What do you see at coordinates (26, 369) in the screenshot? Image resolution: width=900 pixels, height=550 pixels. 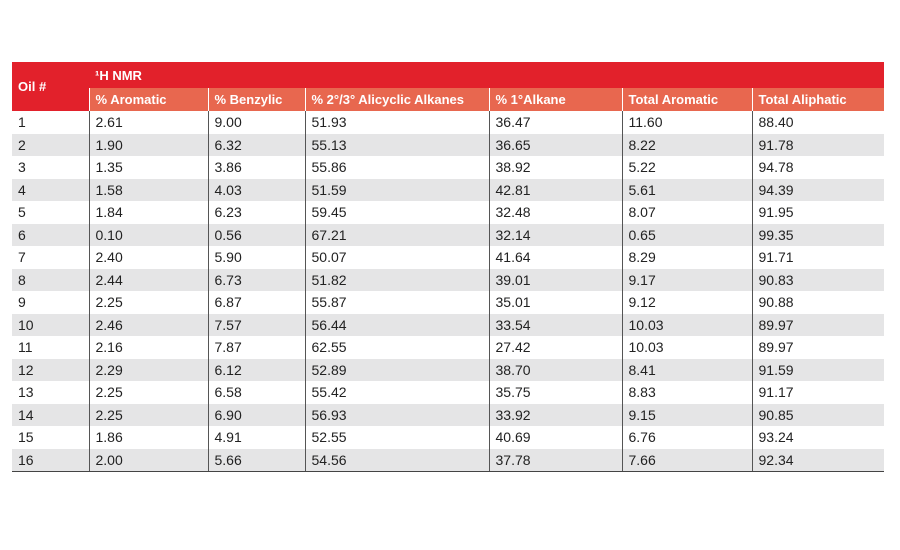 I see `cell: 12` at bounding box center [26, 369].